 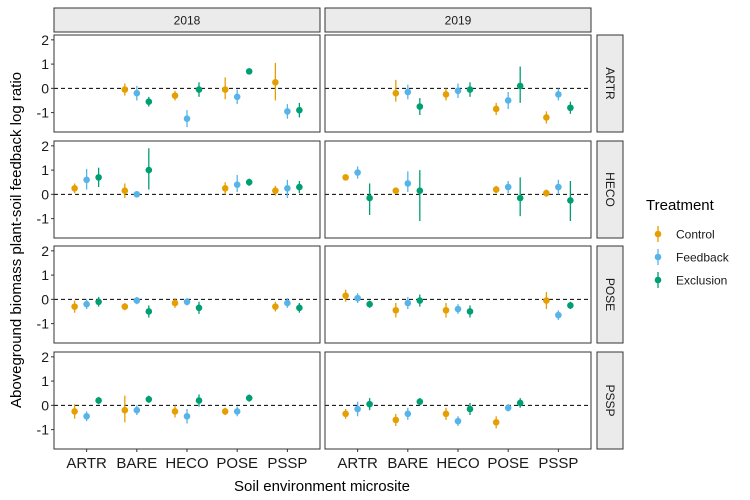 What do you see at coordinates (345, 414) in the screenshot?
I see `panel-pssp-2019-artr-control-point` at bounding box center [345, 414].